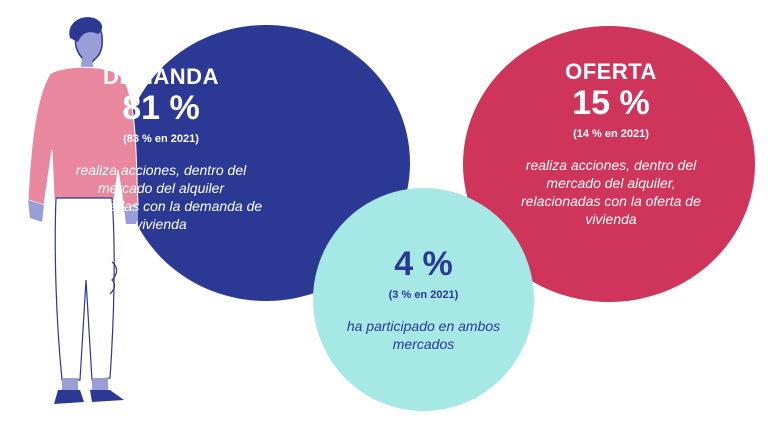 Image resolution: width=768 pixels, height=438 pixels. What do you see at coordinates (423, 335) in the screenshot?
I see `both-description: ha participado en ambos mercados` at bounding box center [423, 335].